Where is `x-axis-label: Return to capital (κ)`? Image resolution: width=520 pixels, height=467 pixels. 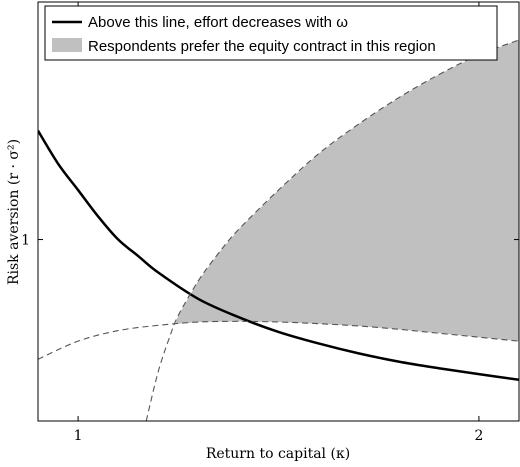 x-axis-label: Return to capital (κ) is located at coordinates (278, 454).